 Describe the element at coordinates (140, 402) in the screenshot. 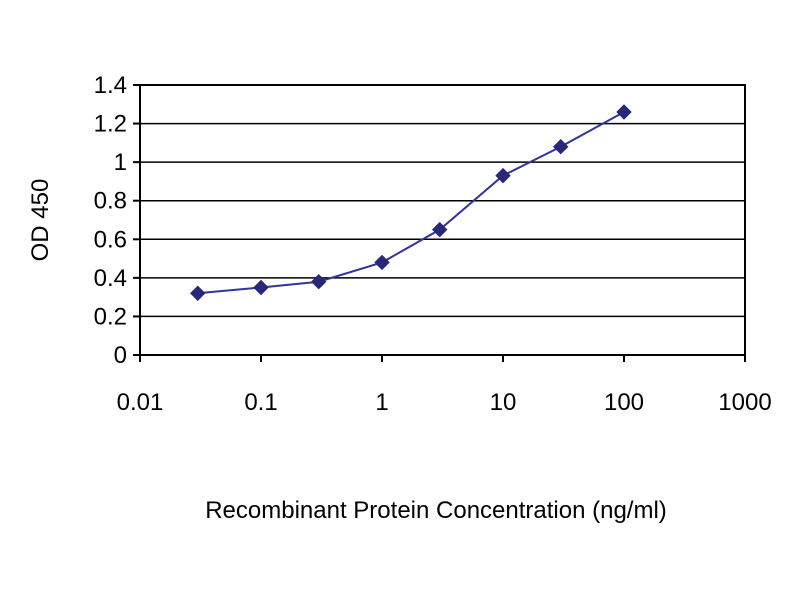

I see `x-tick-label: 0.01` at that location.